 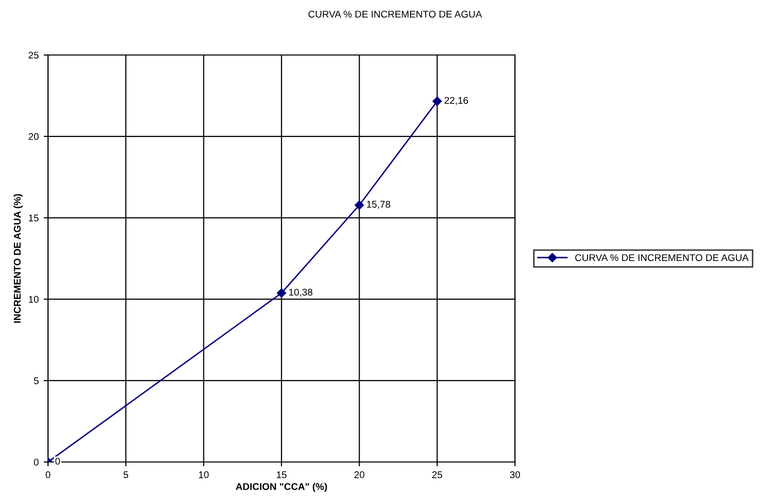 What do you see at coordinates (204, 474) in the screenshot?
I see `x-tick-label: 10` at bounding box center [204, 474].